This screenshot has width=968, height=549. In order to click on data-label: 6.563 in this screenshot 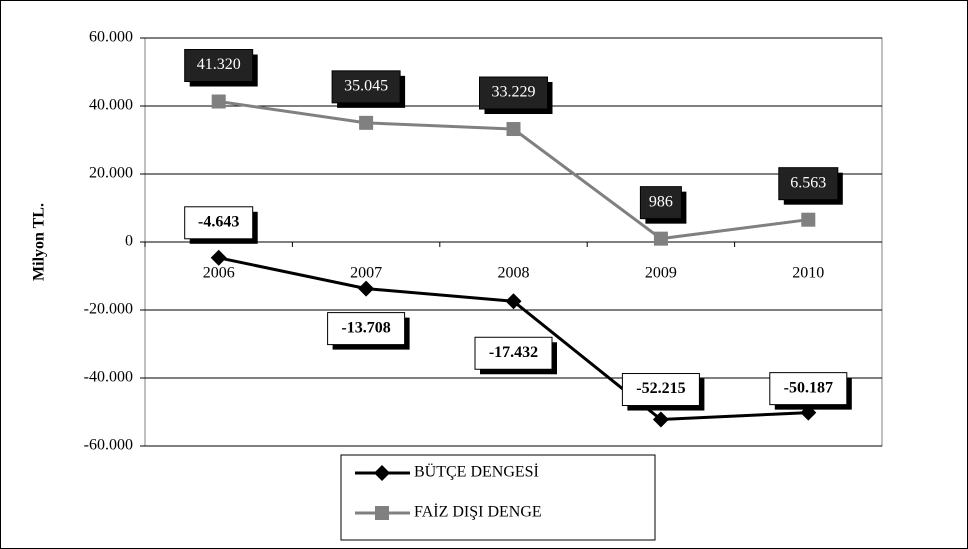, I will do `click(808, 182)`.